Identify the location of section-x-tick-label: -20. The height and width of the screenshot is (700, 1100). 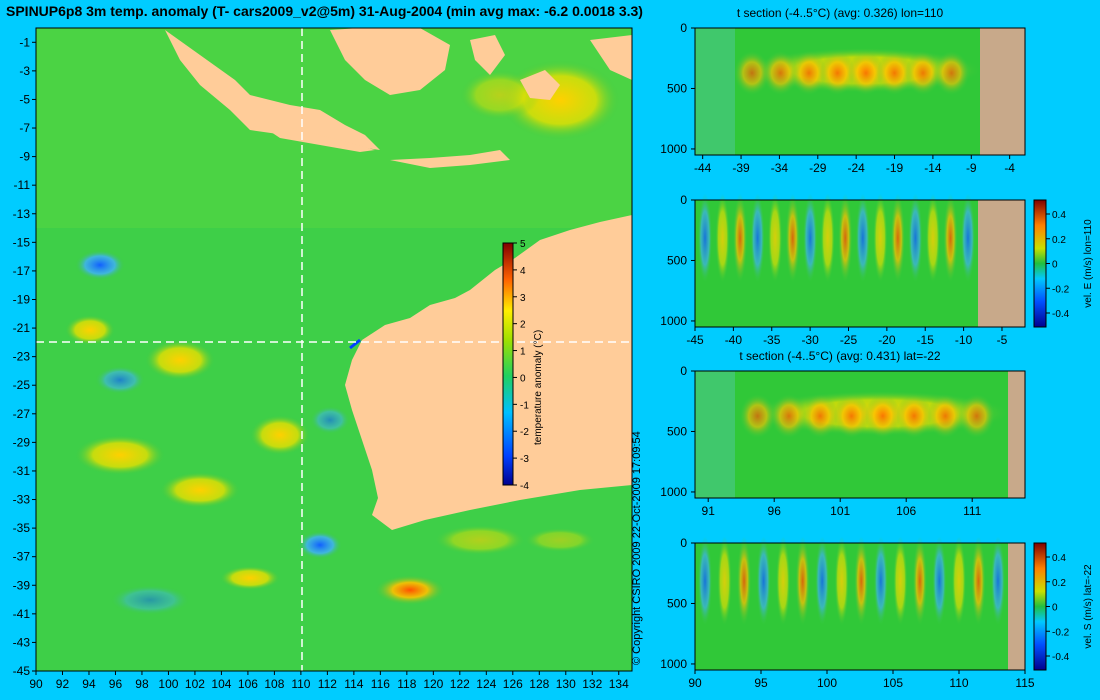
(887, 340).